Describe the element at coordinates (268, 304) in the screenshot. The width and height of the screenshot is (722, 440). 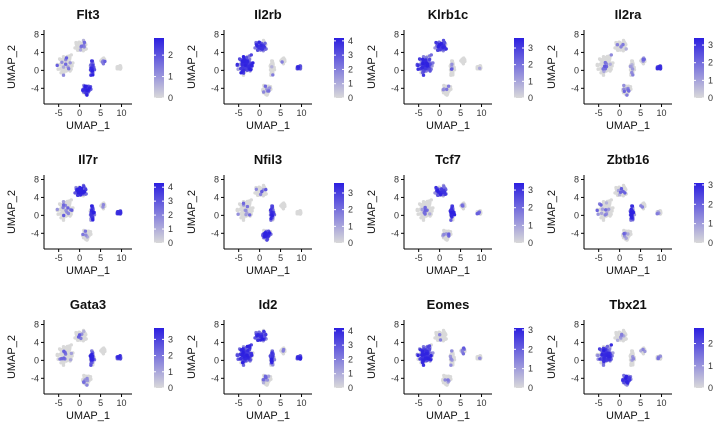
I see `panel-title: Id2` at that location.